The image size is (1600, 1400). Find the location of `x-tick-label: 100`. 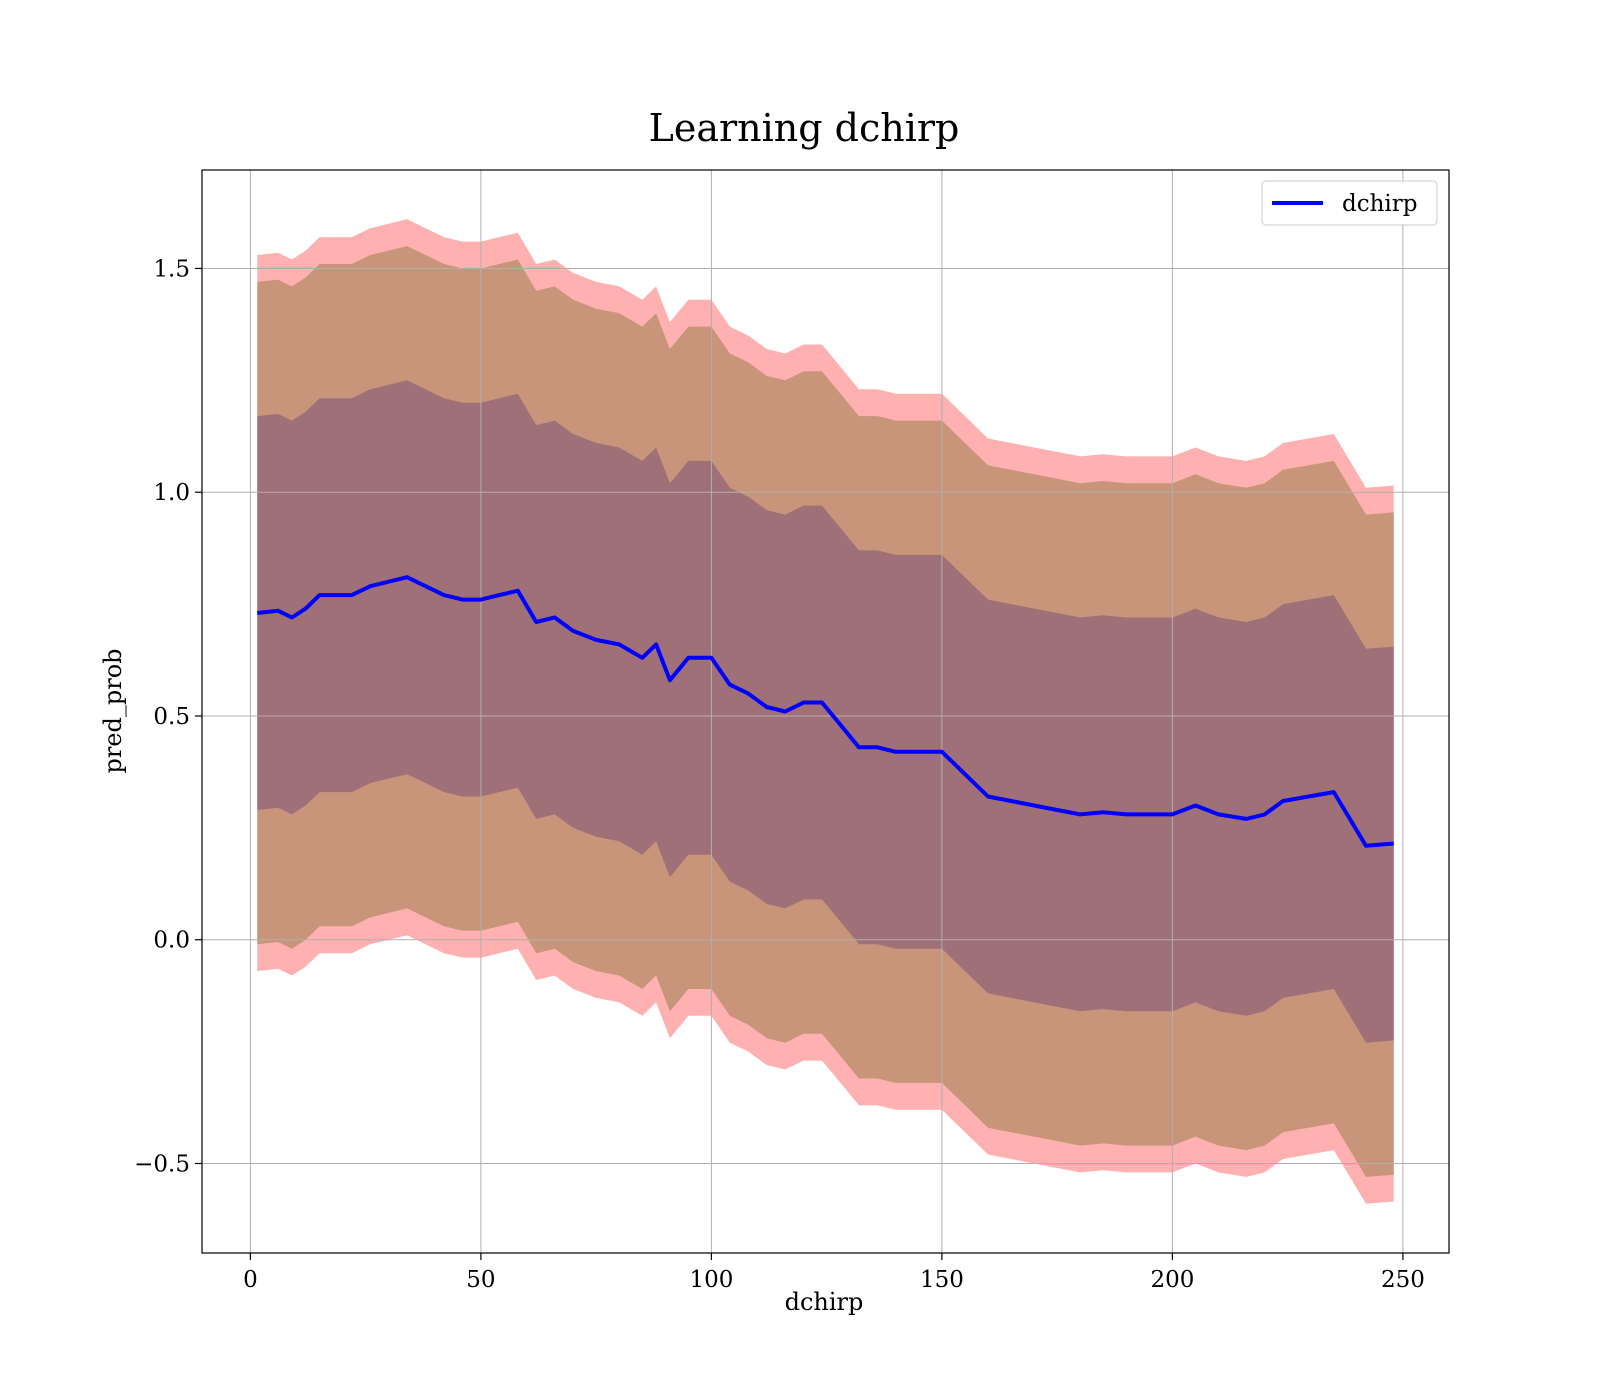

x-tick-label: 100 is located at coordinates (711, 1280).